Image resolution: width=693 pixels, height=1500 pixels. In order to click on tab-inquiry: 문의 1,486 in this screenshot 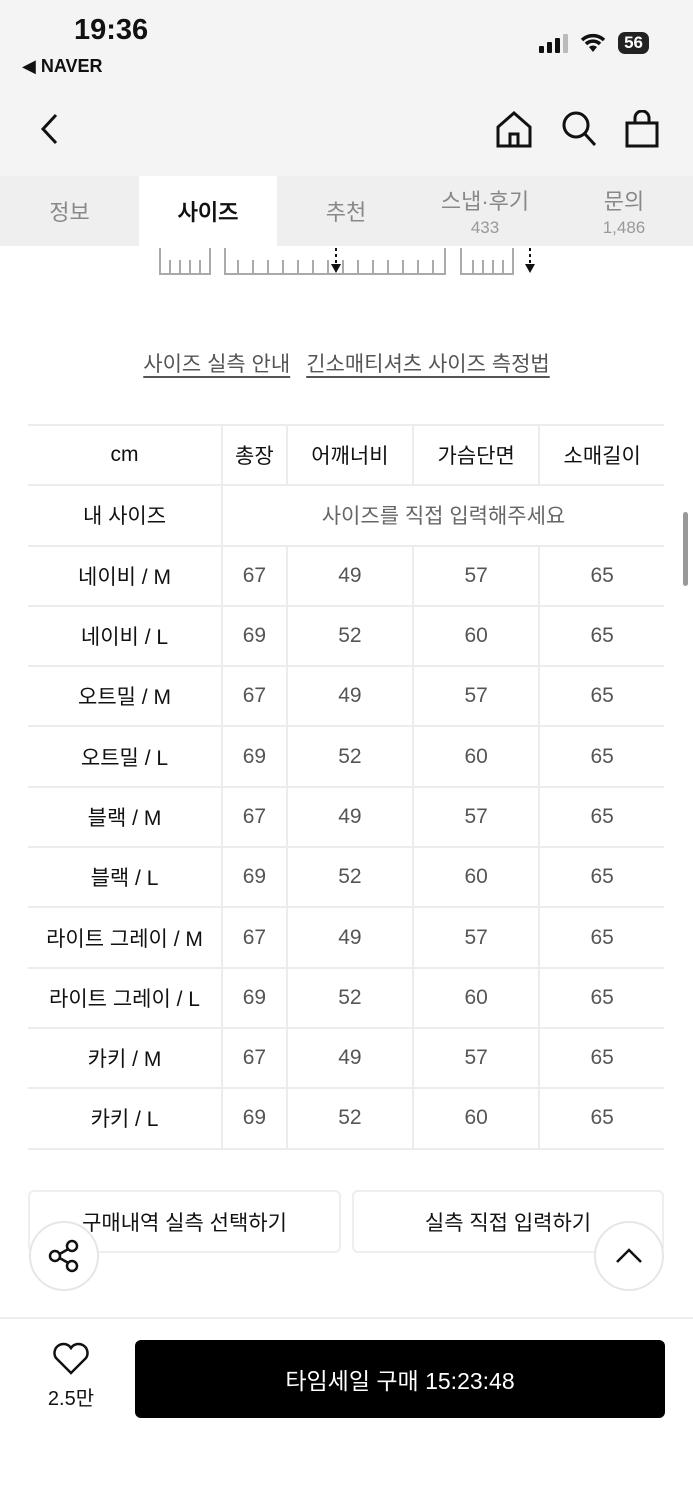, I will do `click(624, 211)`.